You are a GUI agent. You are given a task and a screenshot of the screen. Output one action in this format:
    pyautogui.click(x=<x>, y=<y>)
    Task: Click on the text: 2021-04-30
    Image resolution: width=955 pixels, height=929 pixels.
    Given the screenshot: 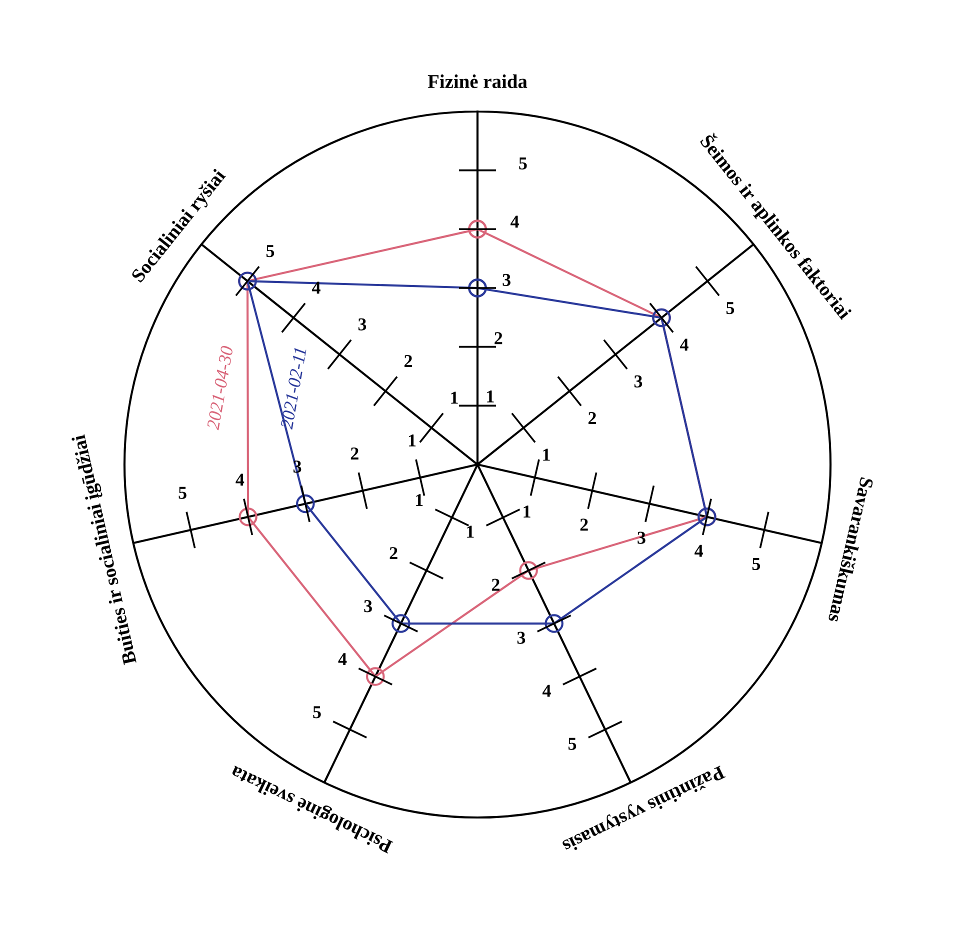 What is the action you would take?
    pyautogui.click(x=220, y=387)
    